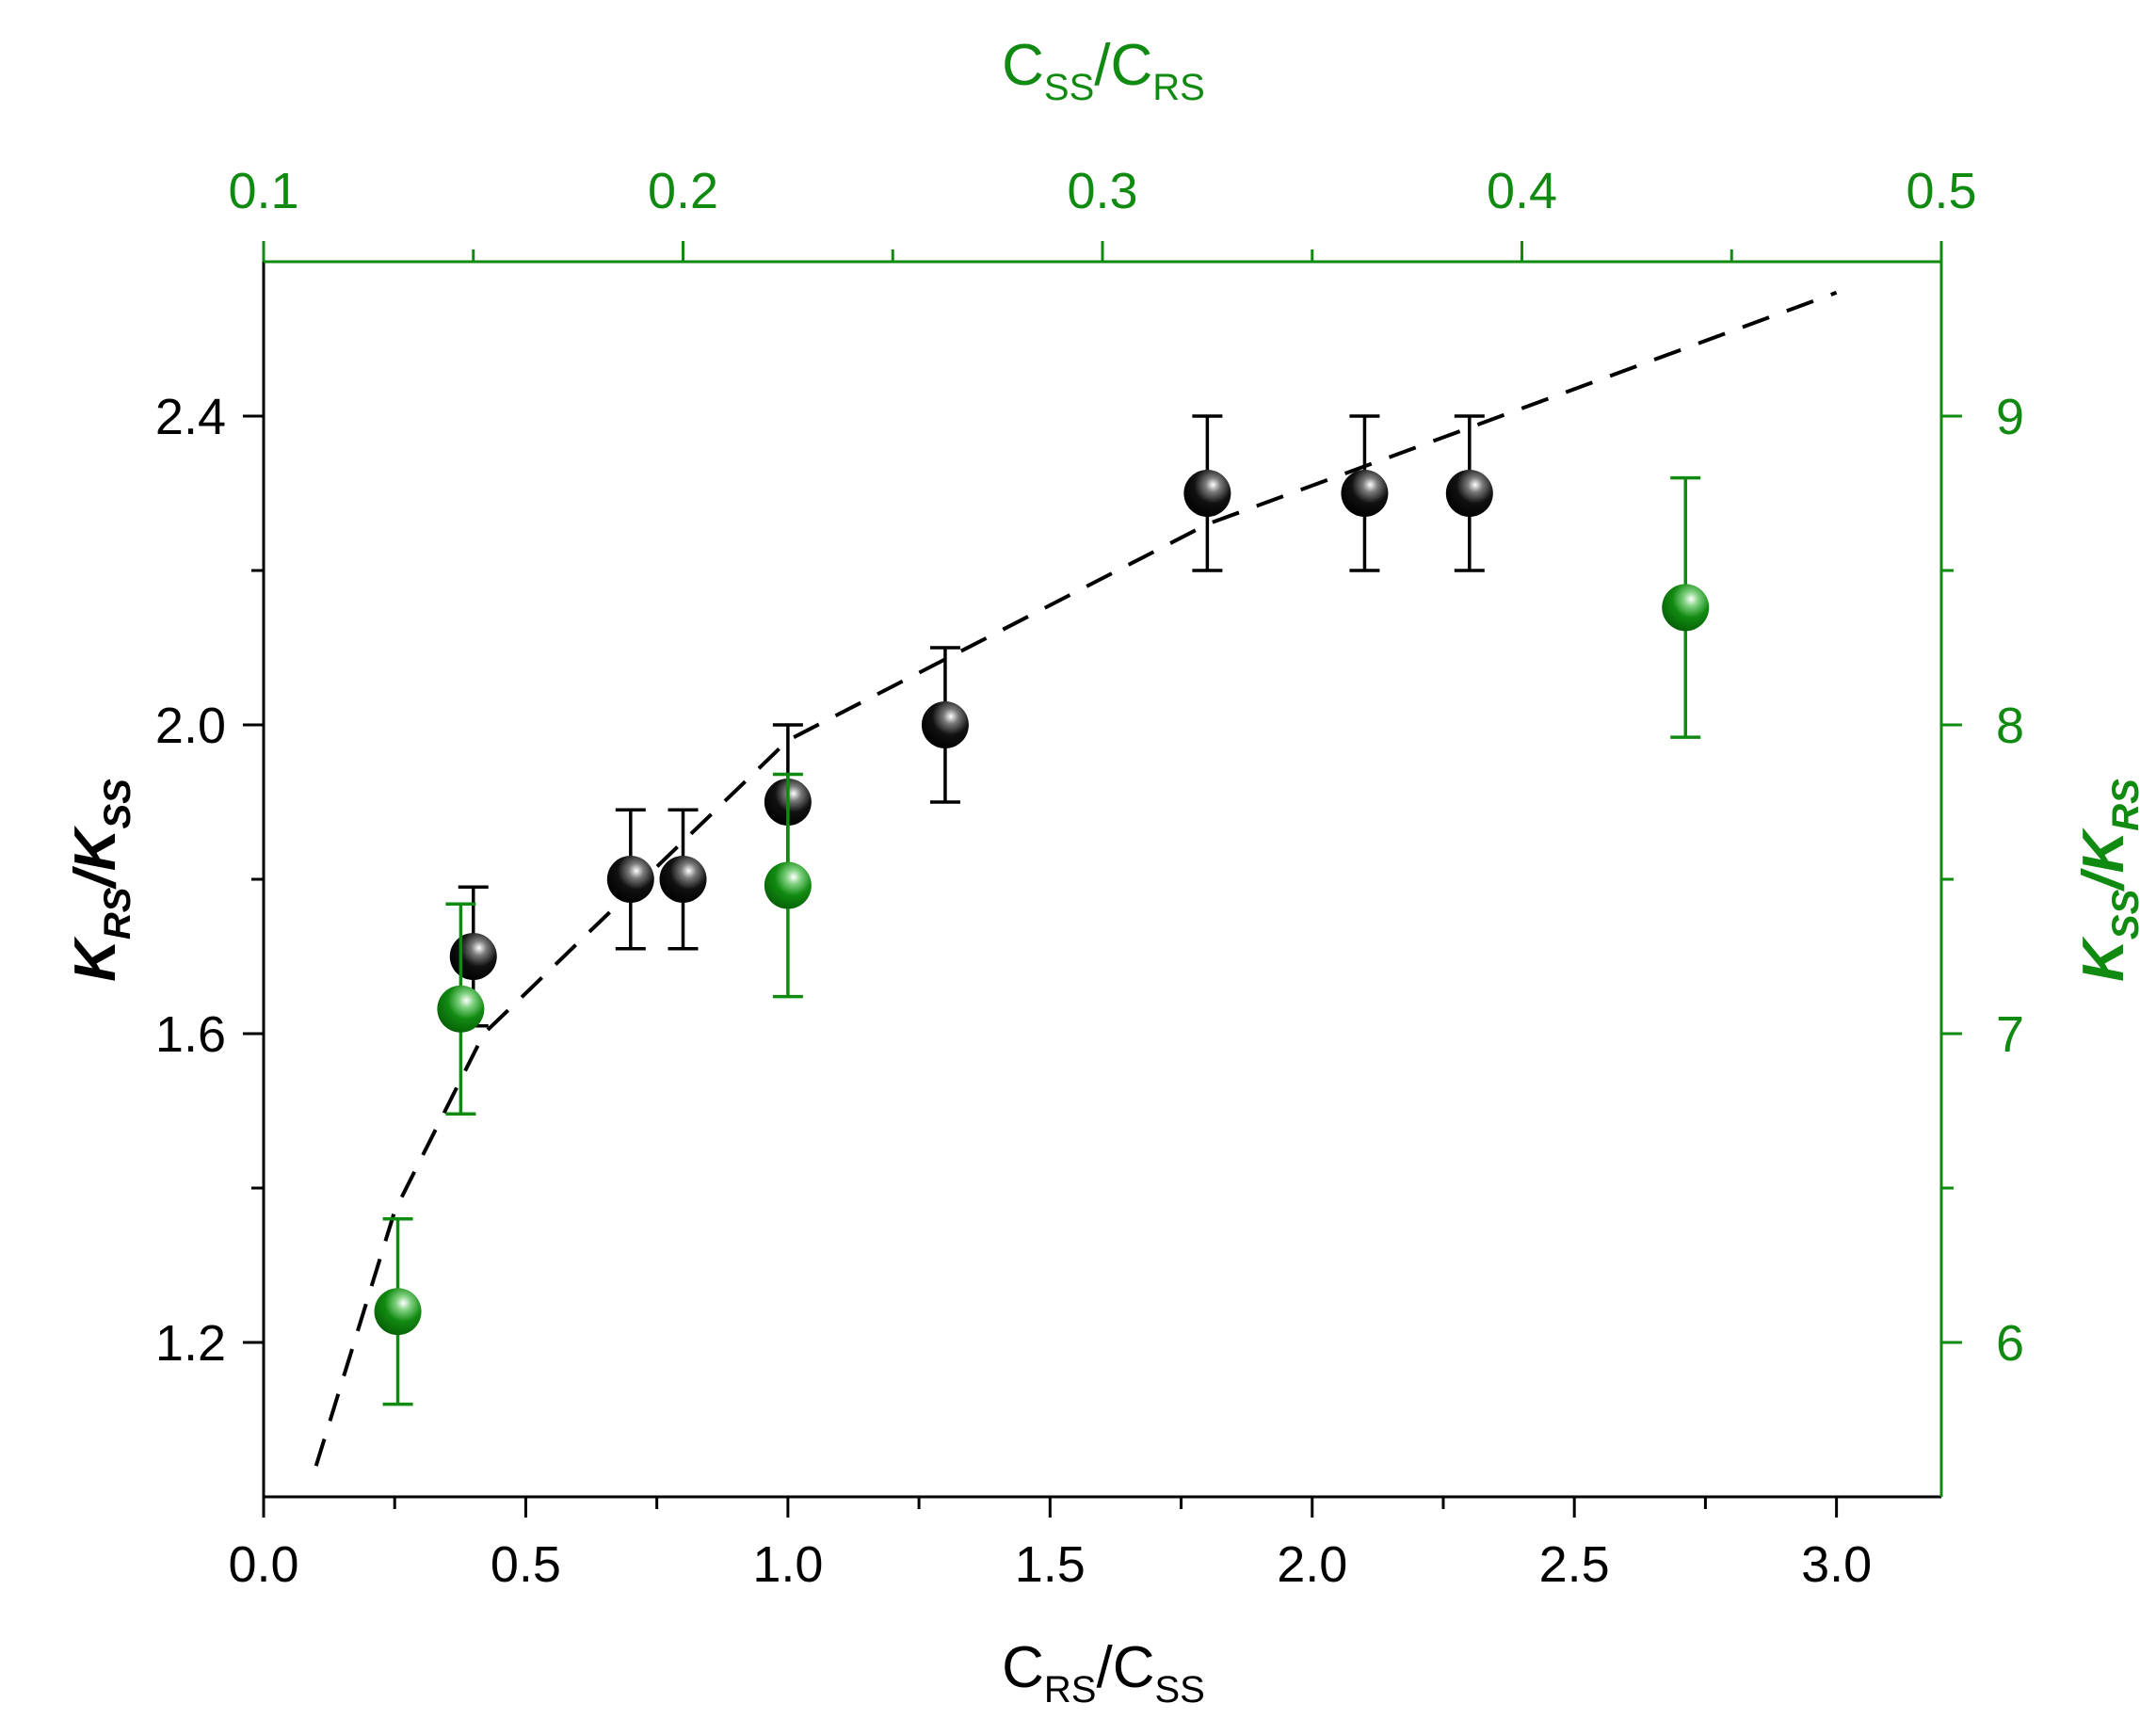 The width and height of the screenshot is (2156, 1735). What do you see at coordinates (263, 1564) in the screenshot?
I see `x-bottom-tick-label: 0.0` at bounding box center [263, 1564].